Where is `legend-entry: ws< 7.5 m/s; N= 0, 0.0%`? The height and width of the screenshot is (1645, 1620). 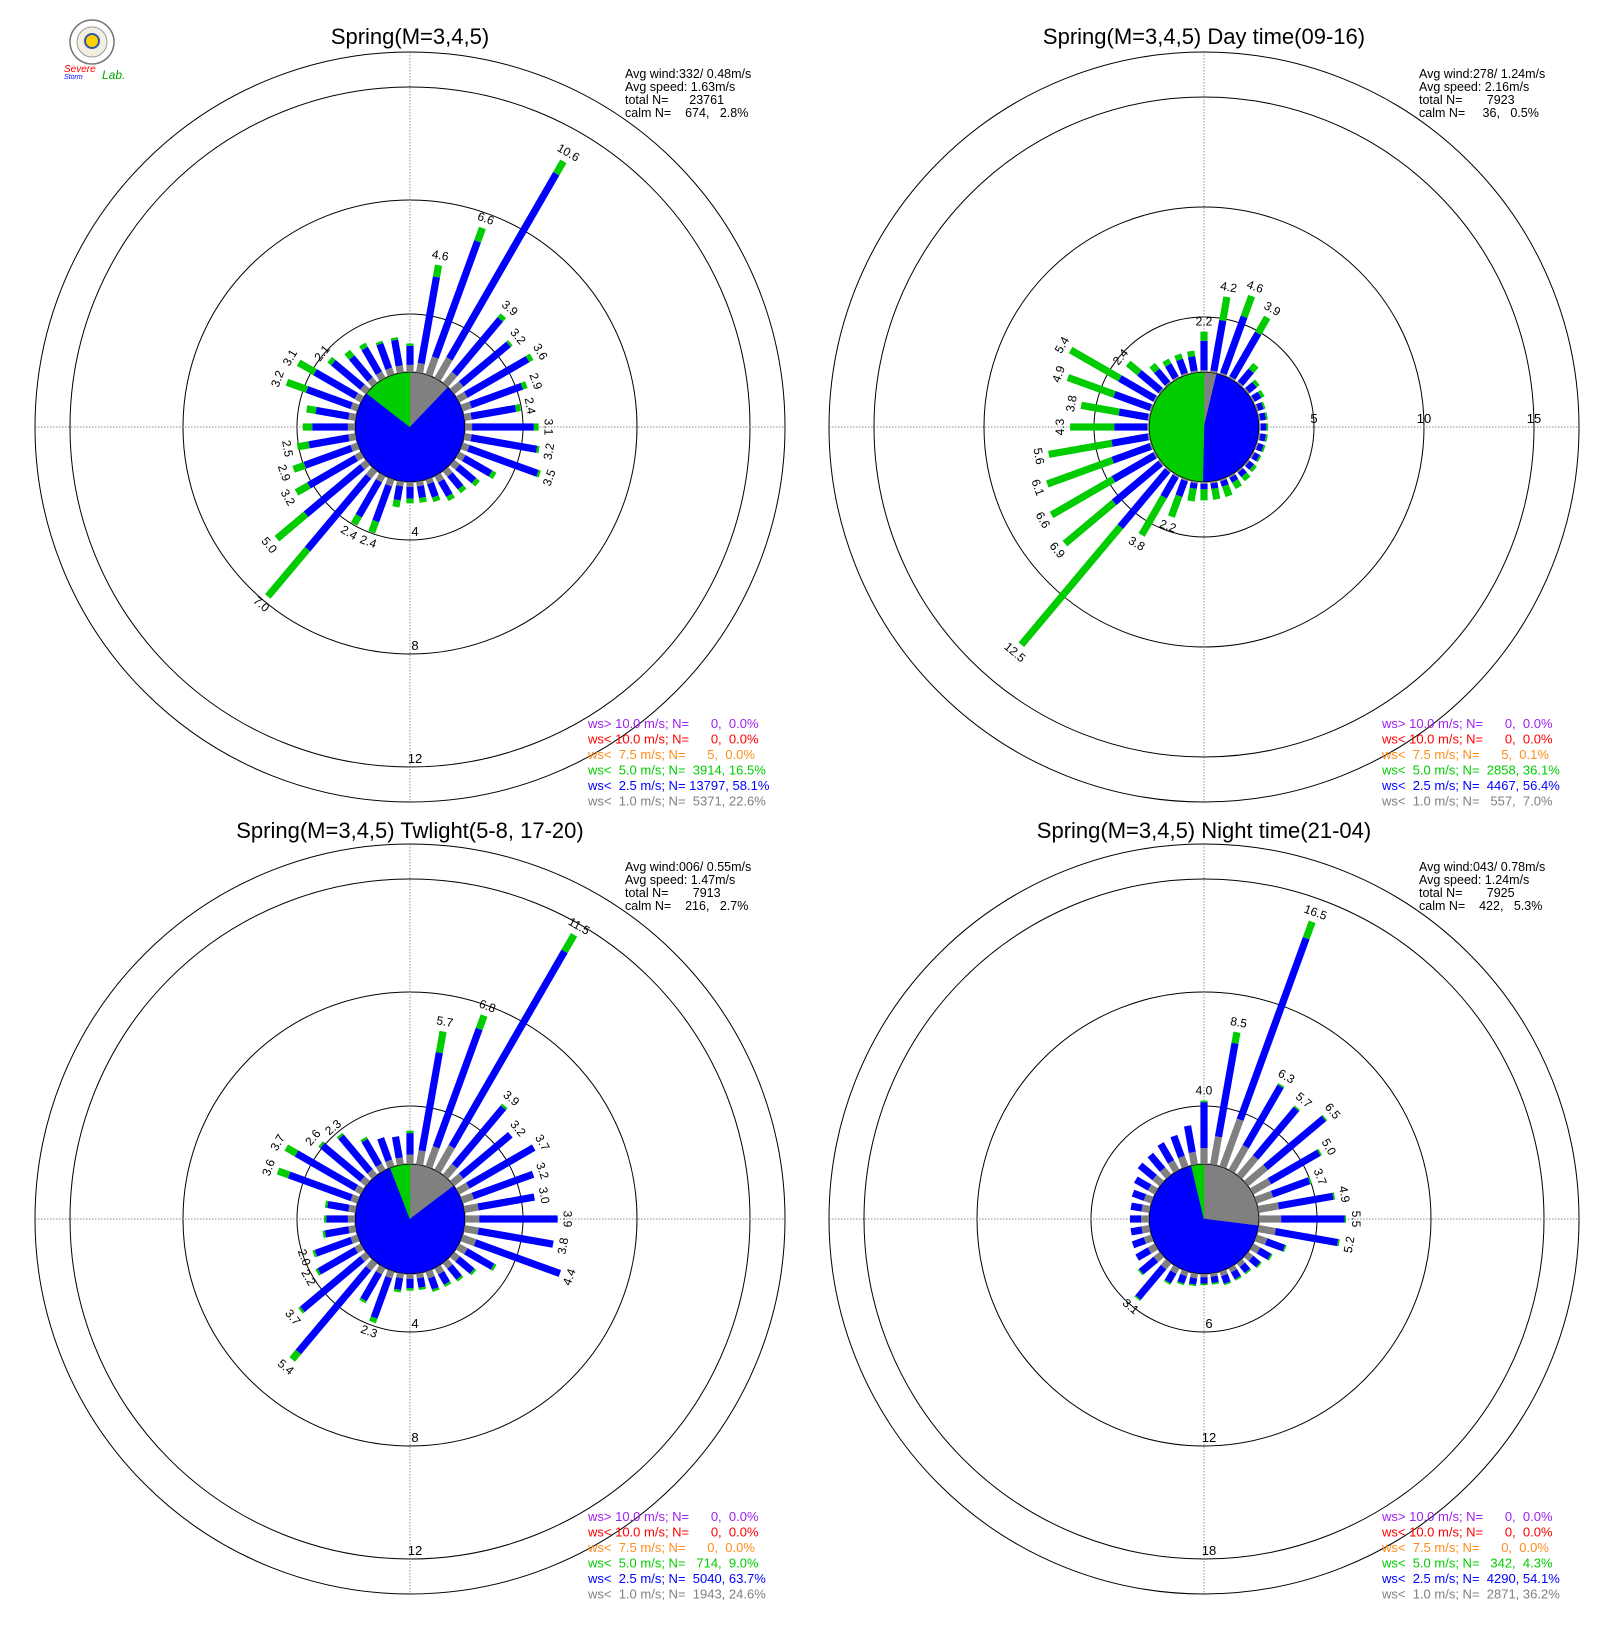 legend-entry: ws< 7.5 m/s; N= 0, 0.0% is located at coordinates (671, 1547).